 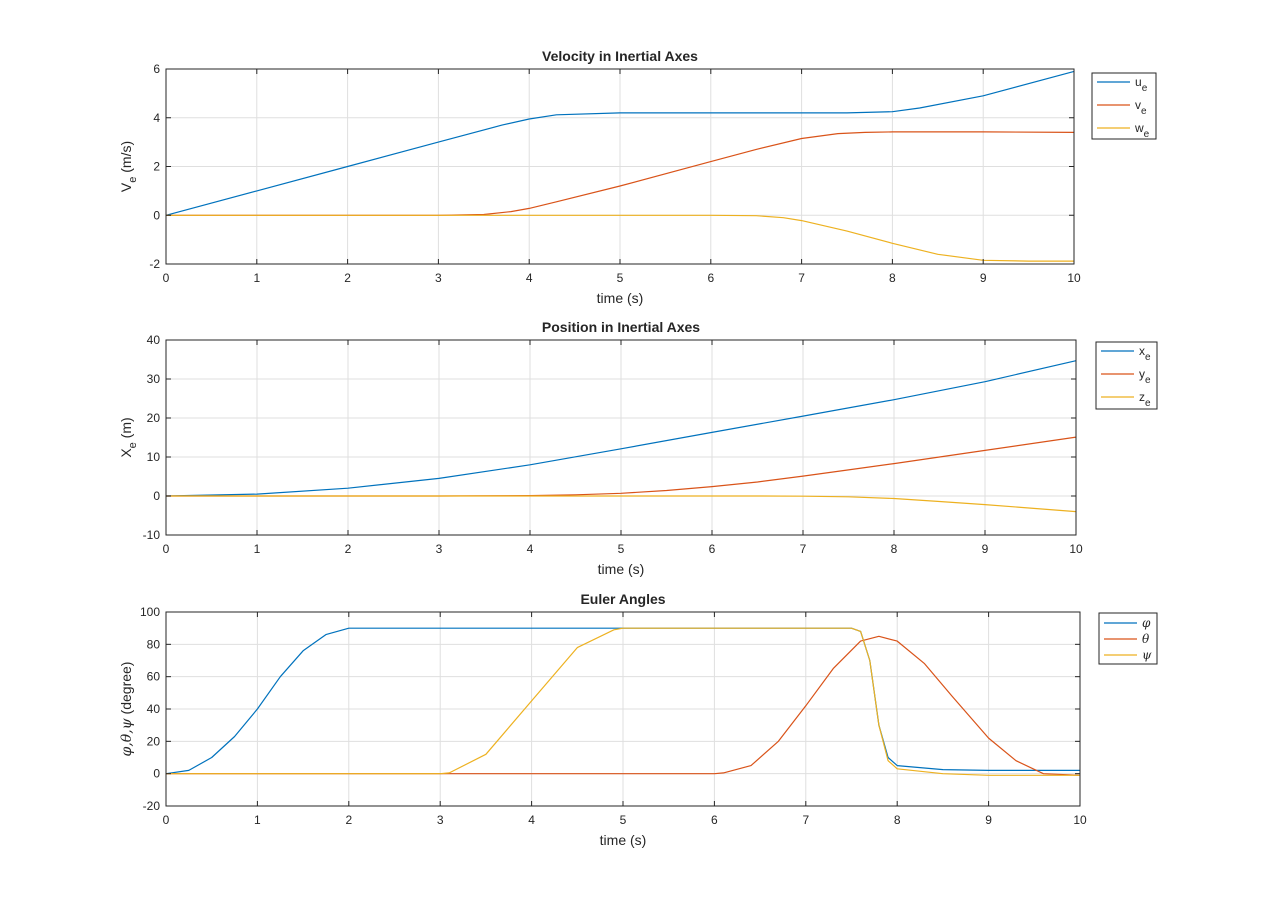 I want to click on y-tick-label: 10, so click(x=154, y=457).